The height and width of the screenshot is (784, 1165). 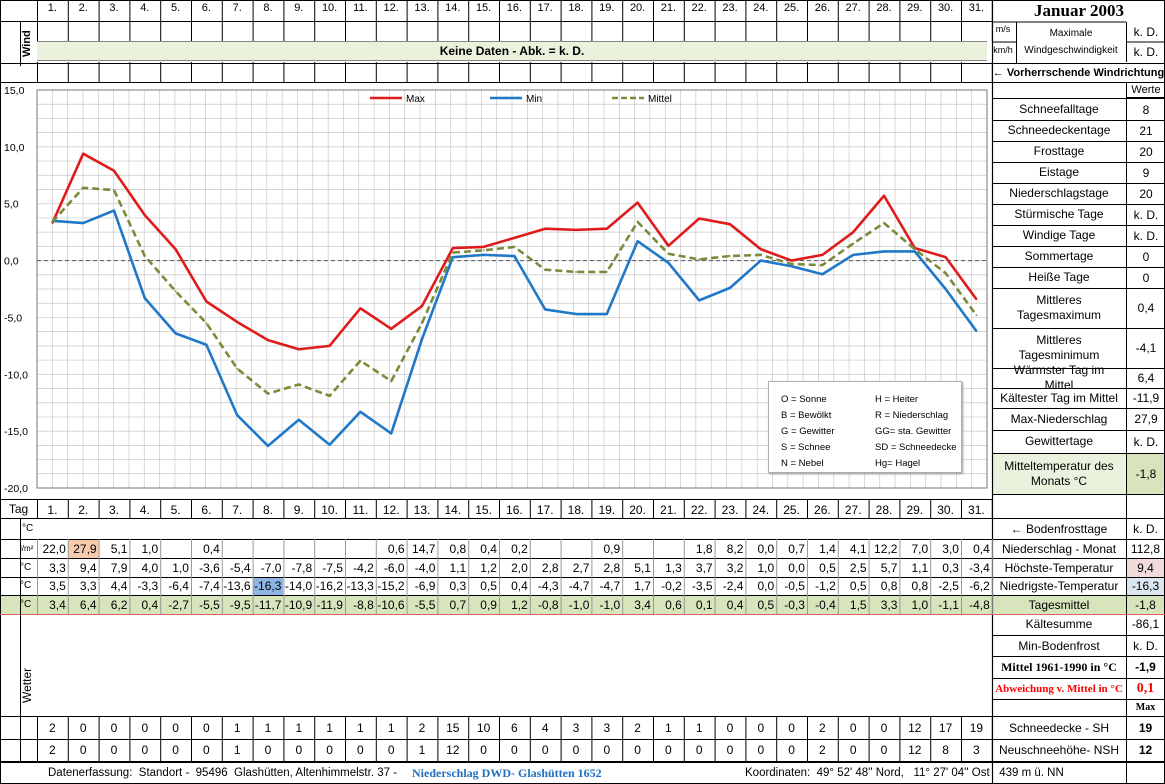 What do you see at coordinates (52, 8) in the screenshot?
I see `header-day-number: 1.` at bounding box center [52, 8].